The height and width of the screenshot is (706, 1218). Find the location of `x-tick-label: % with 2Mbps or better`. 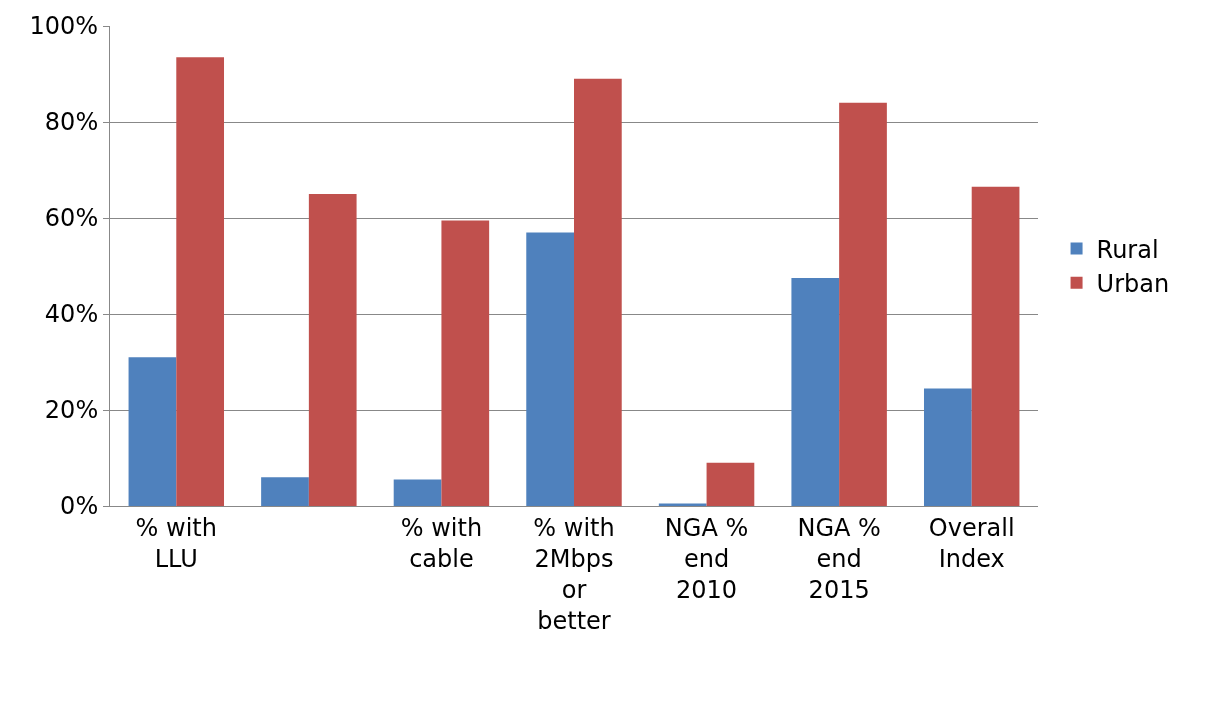

x-tick-label: % with 2Mbps or better is located at coordinates (574, 574).